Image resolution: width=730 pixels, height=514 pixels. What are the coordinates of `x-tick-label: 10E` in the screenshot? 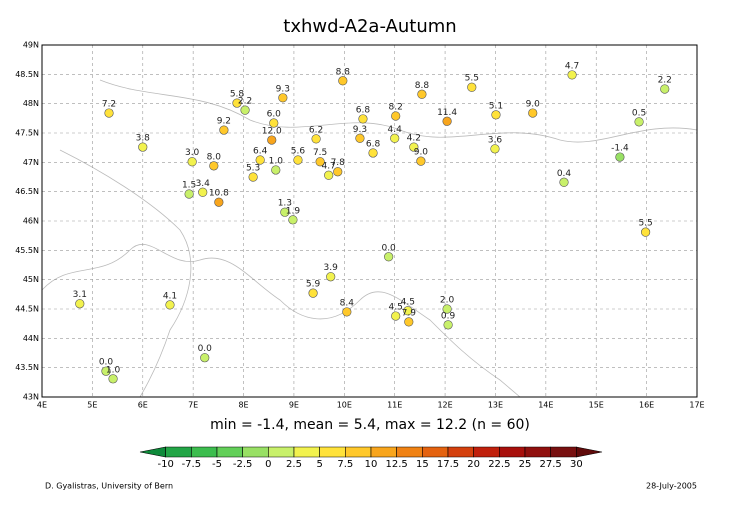 It's located at (344, 405).